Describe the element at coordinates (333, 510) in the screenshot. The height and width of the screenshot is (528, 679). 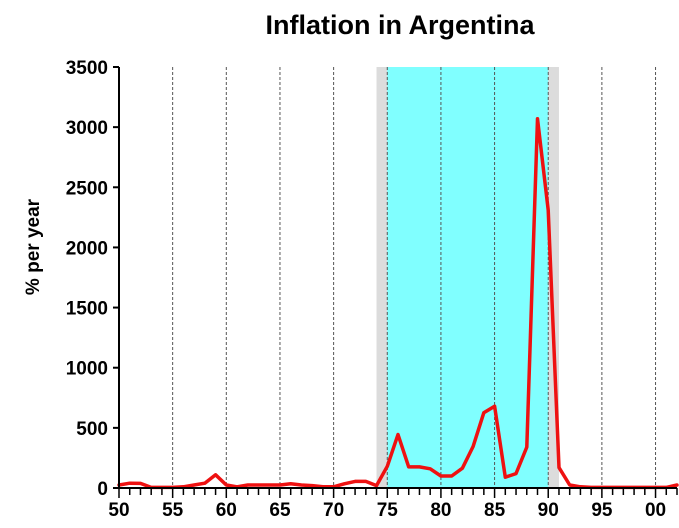
I see `x-tick-label: 70` at that location.